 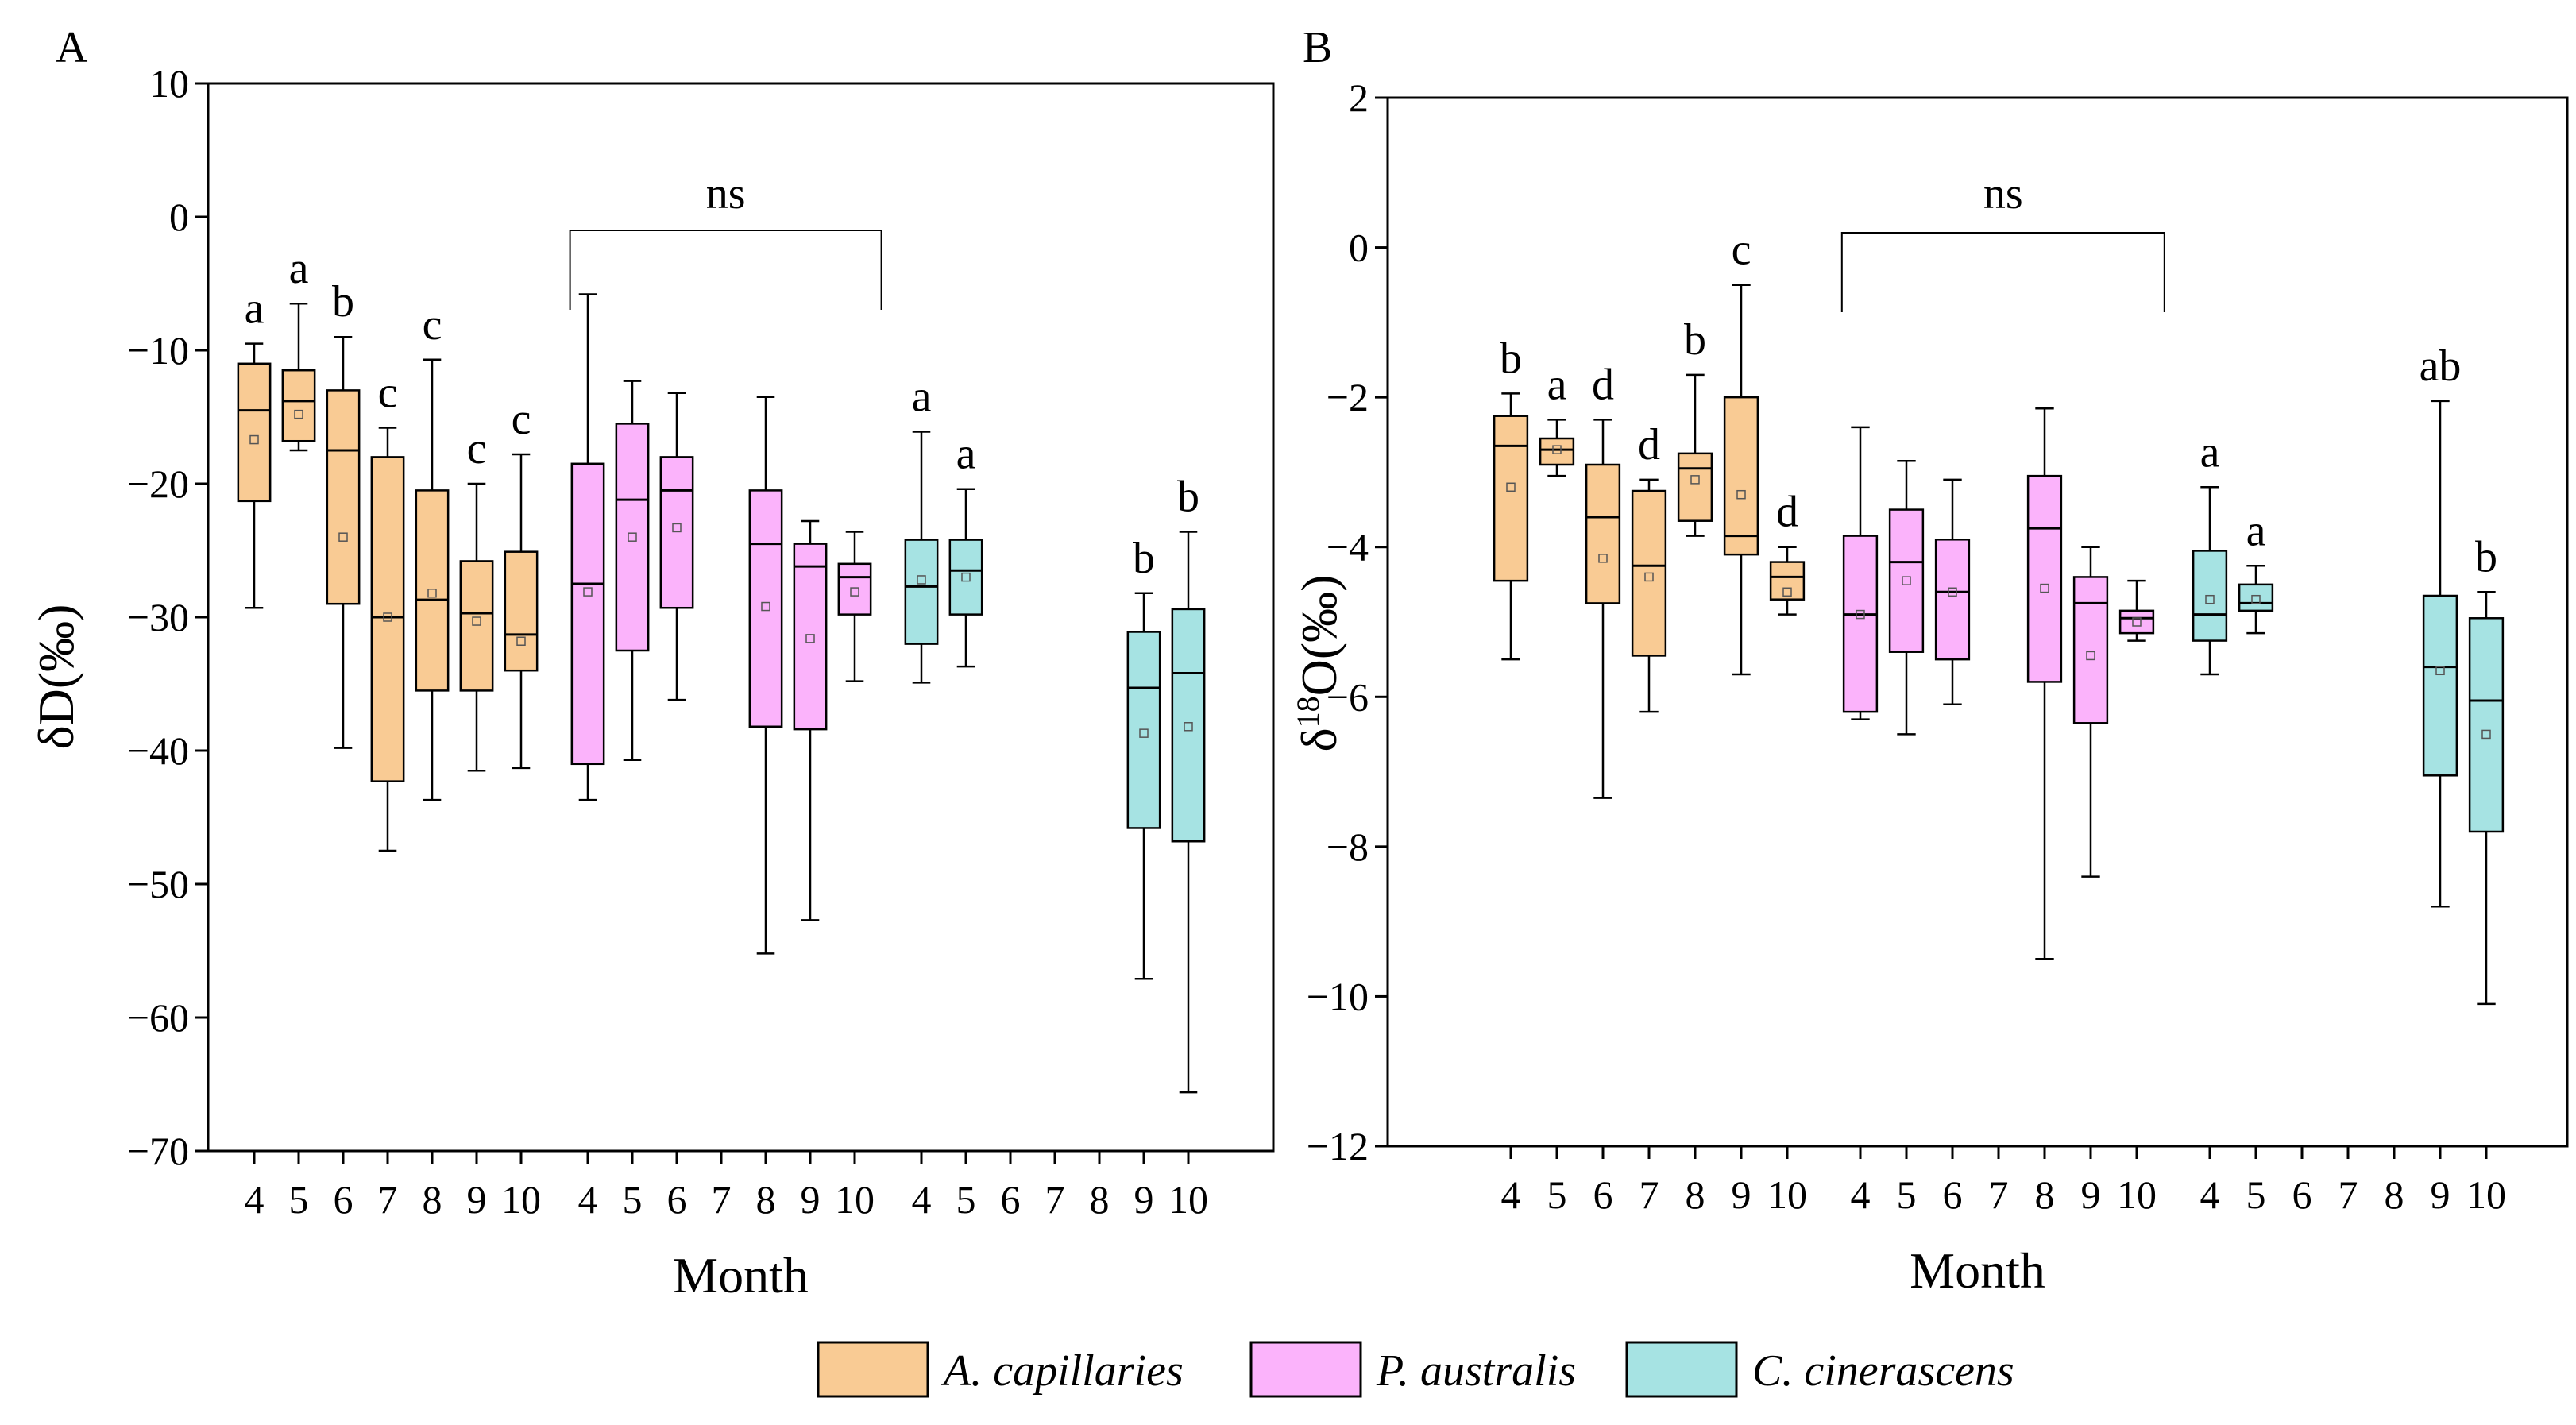 What do you see at coordinates (2441, 366) in the screenshot?
I see `significance-letter: ab` at bounding box center [2441, 366].